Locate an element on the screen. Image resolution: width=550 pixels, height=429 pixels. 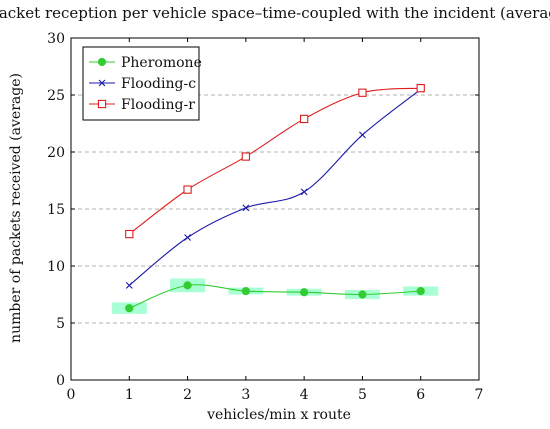
y-tick-label: 20 is located at coordinates (56, 153).